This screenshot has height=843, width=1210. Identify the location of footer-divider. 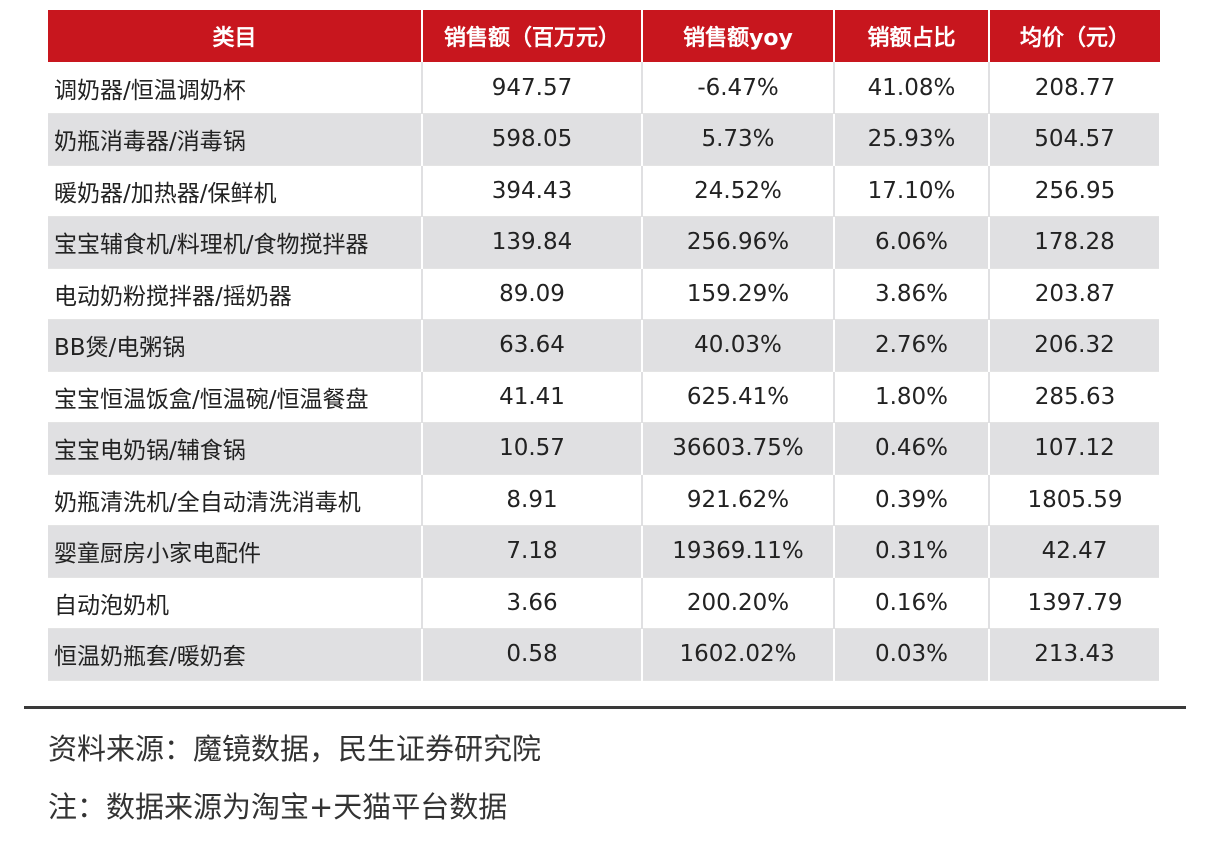
(605, 707).